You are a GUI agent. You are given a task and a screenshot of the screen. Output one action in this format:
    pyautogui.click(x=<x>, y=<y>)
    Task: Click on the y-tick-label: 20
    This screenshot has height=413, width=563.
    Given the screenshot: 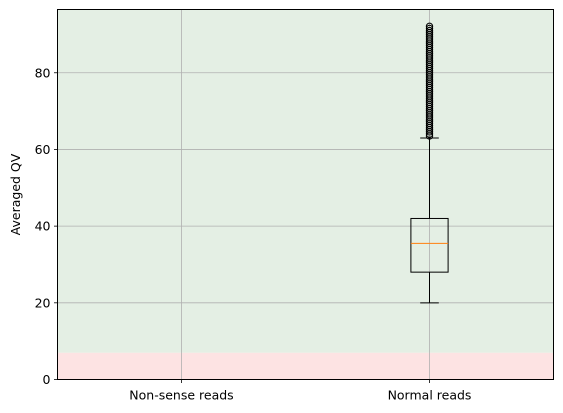 What is the action you would take?
    pyautogui.click(x=43, y=302)
    